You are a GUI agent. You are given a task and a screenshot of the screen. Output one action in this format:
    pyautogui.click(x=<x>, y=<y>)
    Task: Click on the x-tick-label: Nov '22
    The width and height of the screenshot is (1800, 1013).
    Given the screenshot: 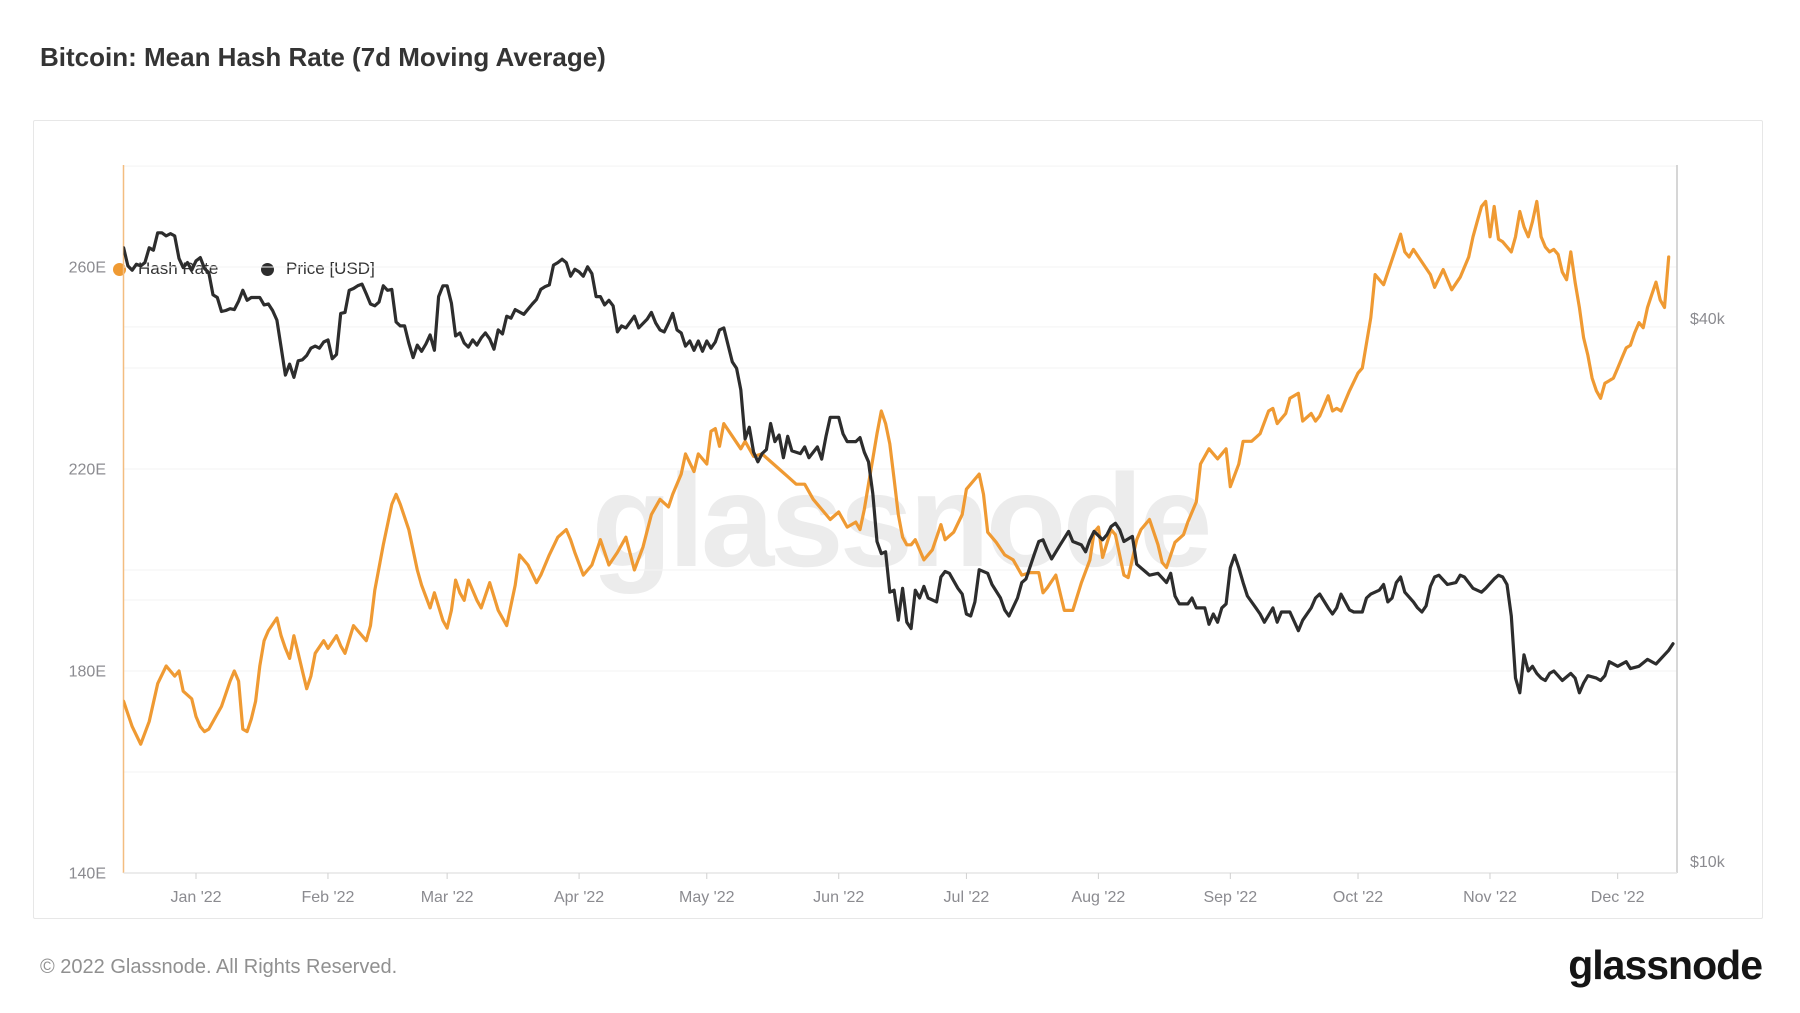 What is the action you would take?
    pyautogui.click(x=1490, y=897)
    